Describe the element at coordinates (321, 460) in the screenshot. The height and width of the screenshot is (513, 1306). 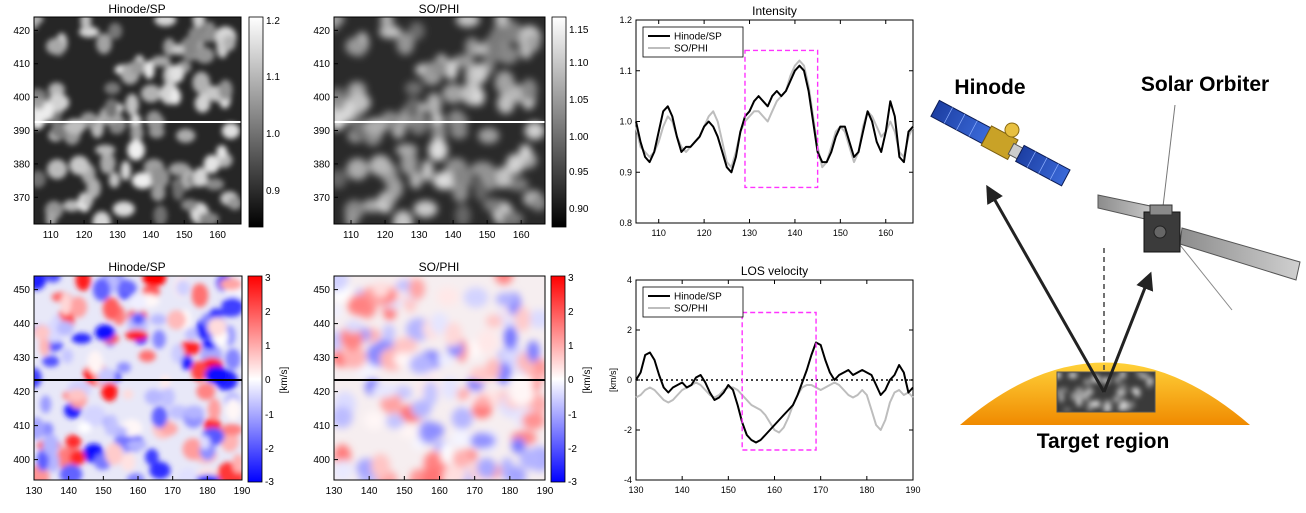
I see `y-tick-label: 400` at that location.